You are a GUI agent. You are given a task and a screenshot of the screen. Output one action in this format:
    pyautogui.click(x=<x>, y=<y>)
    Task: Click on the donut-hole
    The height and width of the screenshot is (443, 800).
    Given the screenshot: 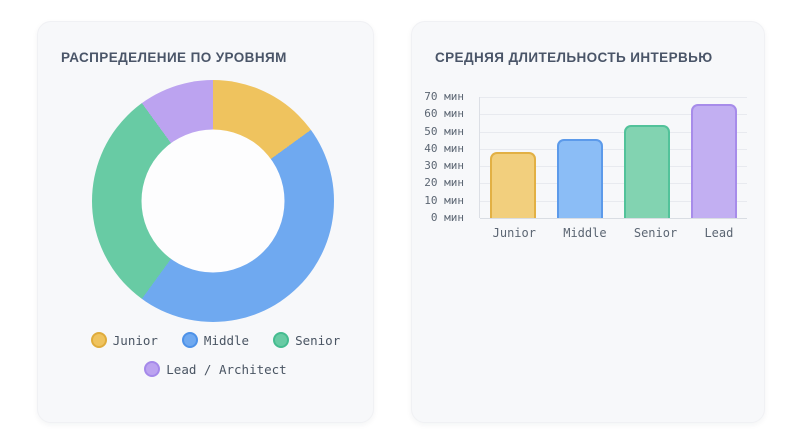 What is the action you would take?
    pyautogui.click(x=212, y=201)
    